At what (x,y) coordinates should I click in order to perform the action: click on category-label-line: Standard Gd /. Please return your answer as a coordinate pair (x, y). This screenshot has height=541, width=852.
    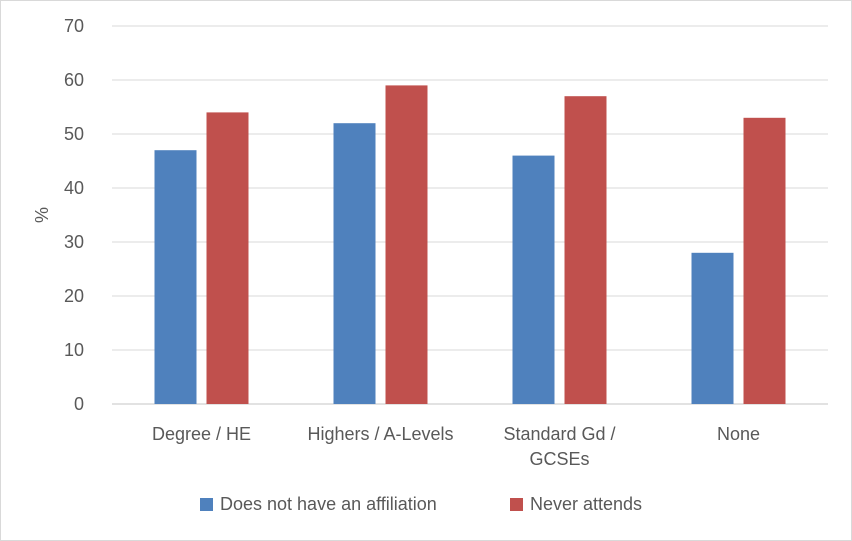
    Looking at the image, I should click on (559, 434).